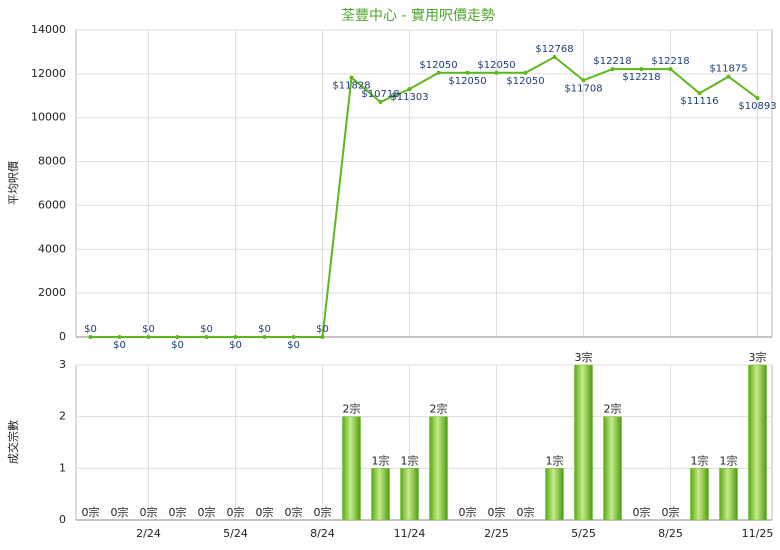 This screenshot has height=550, width=780. Describe the element at coordinates (62, 364) in the screenshot. I see `y-tick-label: 3` at that location.